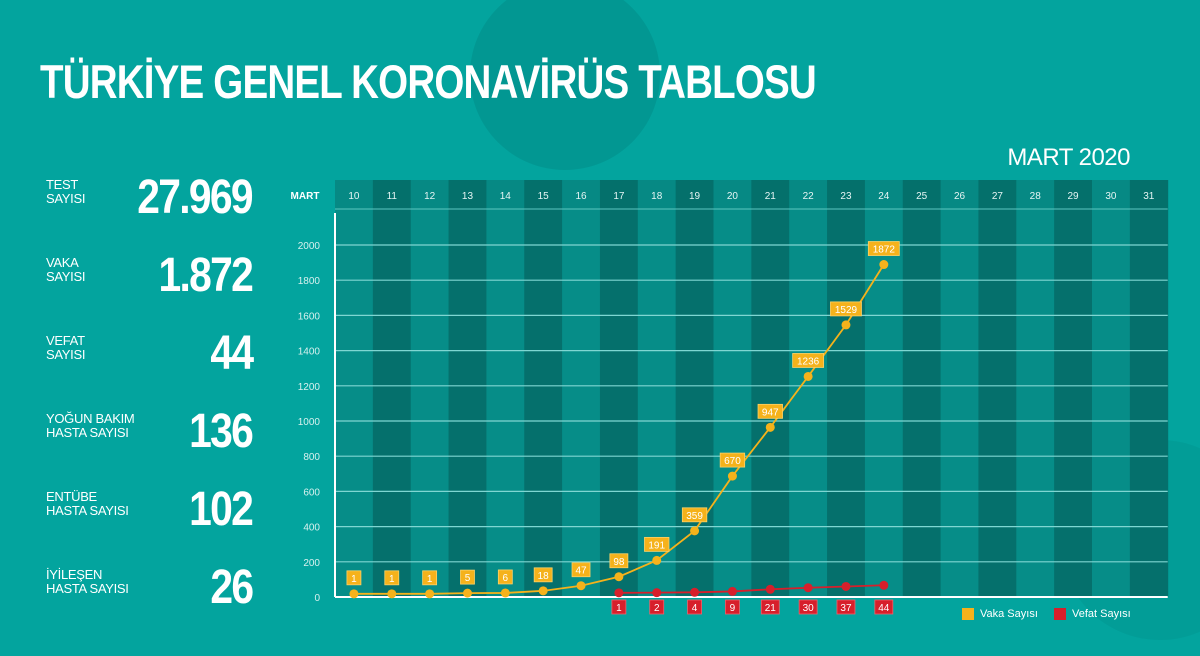  I want to click on stat-row: YOĞUN BAKIM HASTA SAYISI 136, so click(150, 443).